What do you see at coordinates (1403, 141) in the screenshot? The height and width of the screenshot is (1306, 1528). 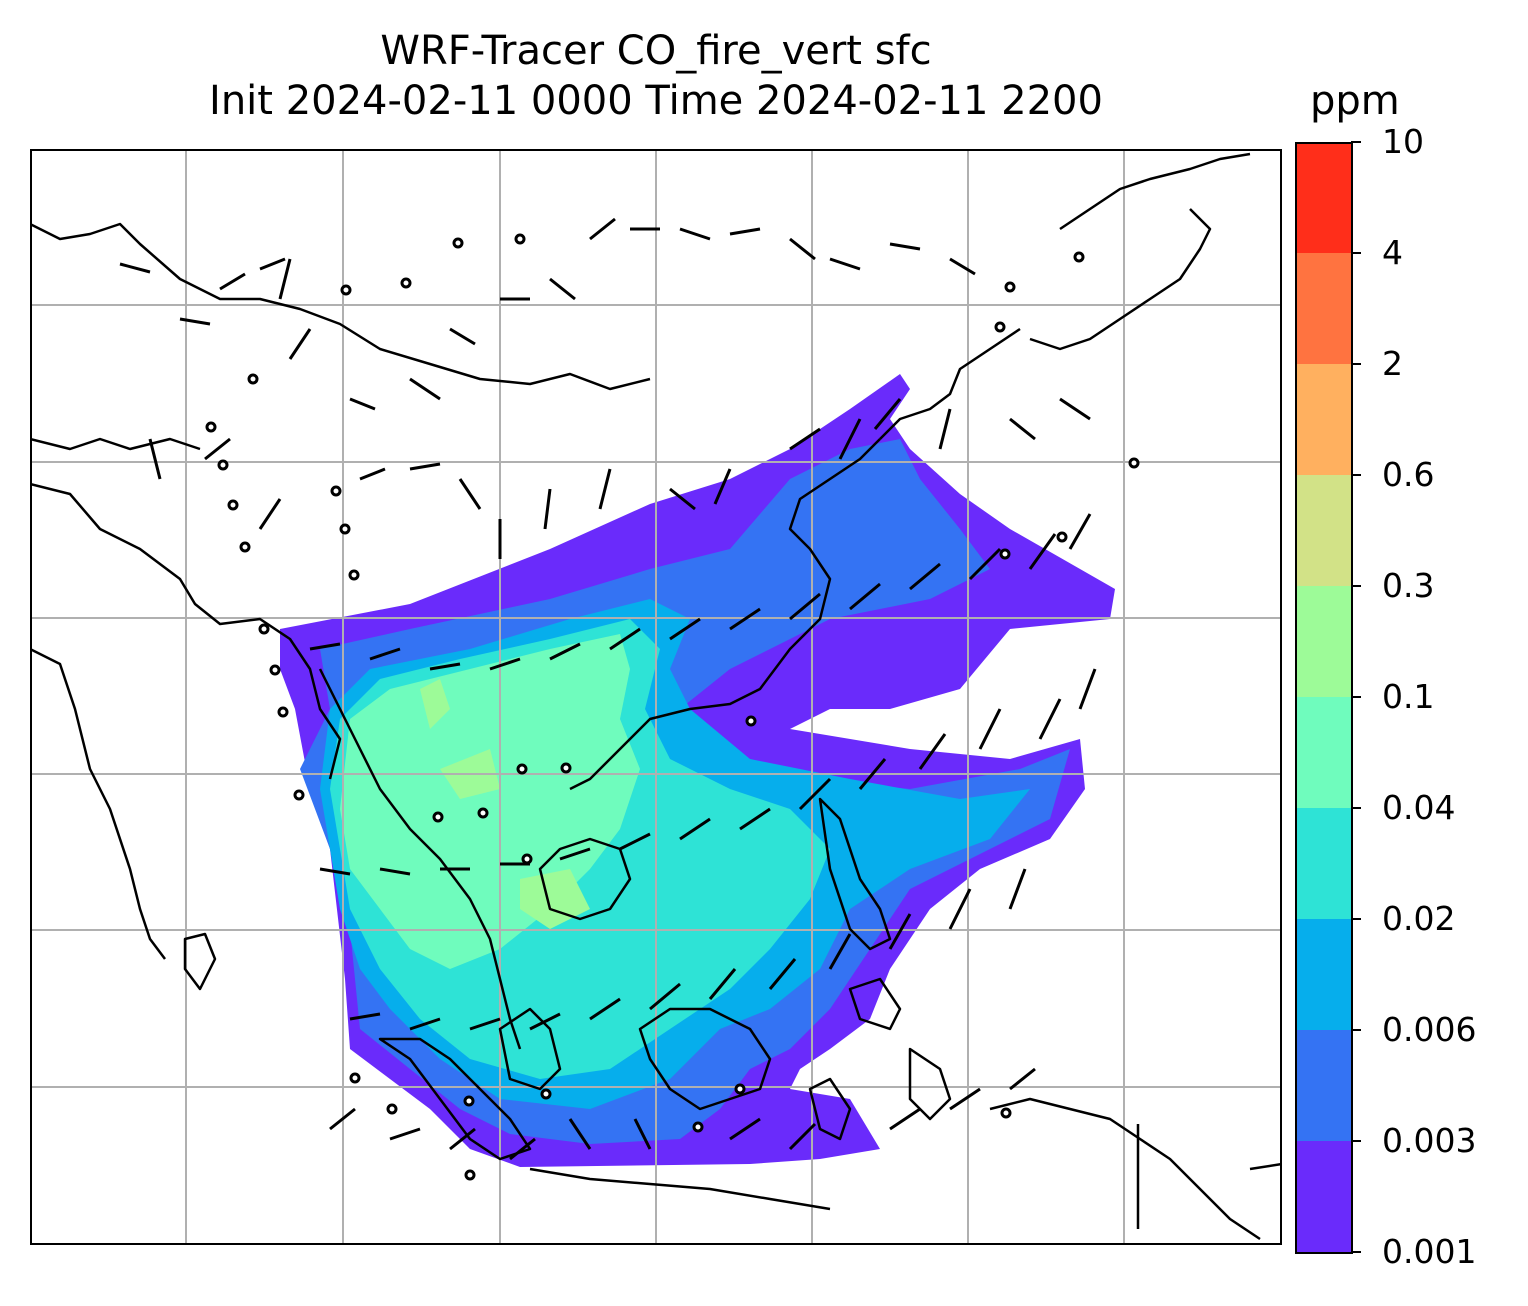 I see `colorbar-label-10: 10` at bounding box center [1403, 141].